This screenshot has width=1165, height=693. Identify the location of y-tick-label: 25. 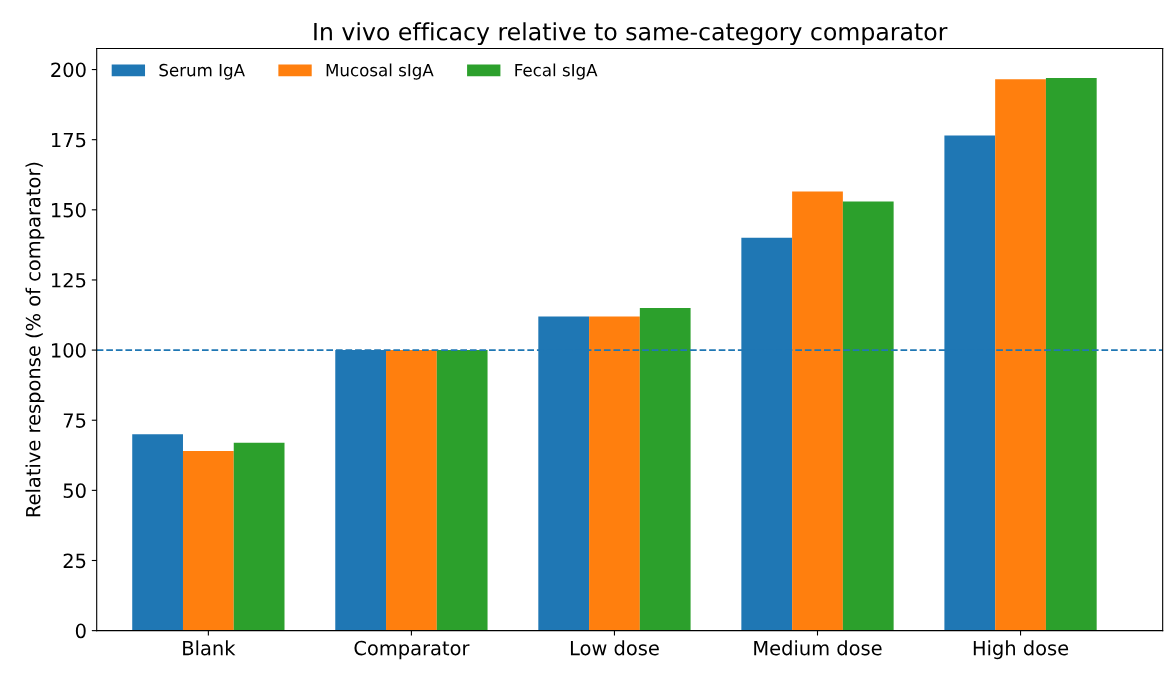
(74, 561).